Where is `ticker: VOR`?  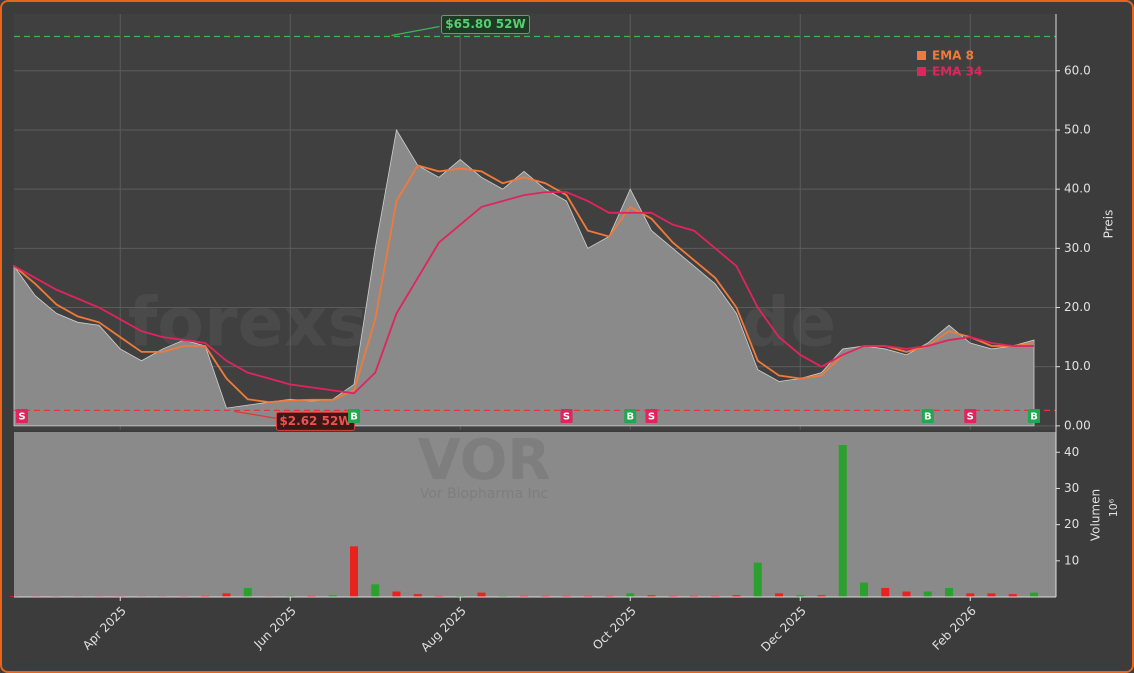 ticker: VOR is located at coordinates (483, 460).